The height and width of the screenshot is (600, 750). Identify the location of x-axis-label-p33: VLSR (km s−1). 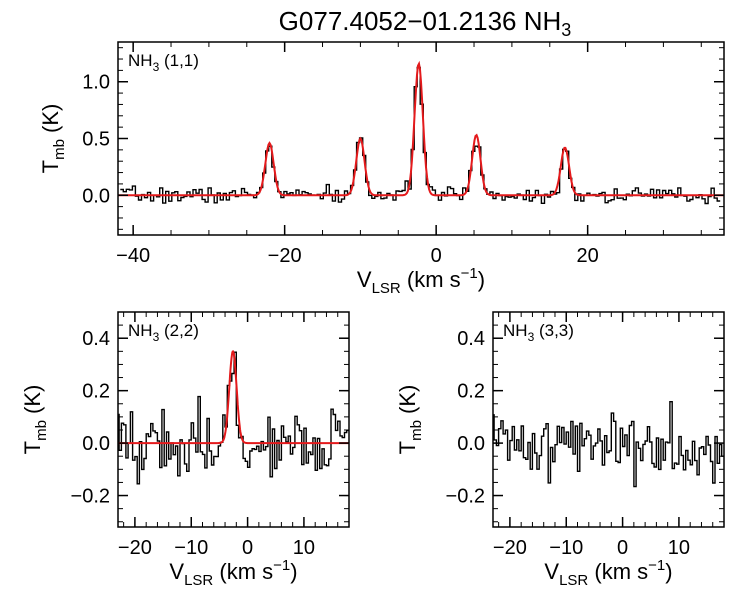
(608, 573).